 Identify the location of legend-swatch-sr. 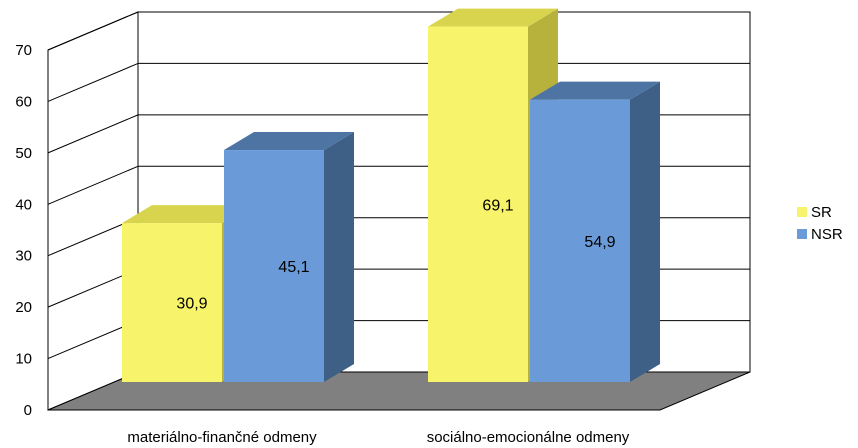
(802, 212).